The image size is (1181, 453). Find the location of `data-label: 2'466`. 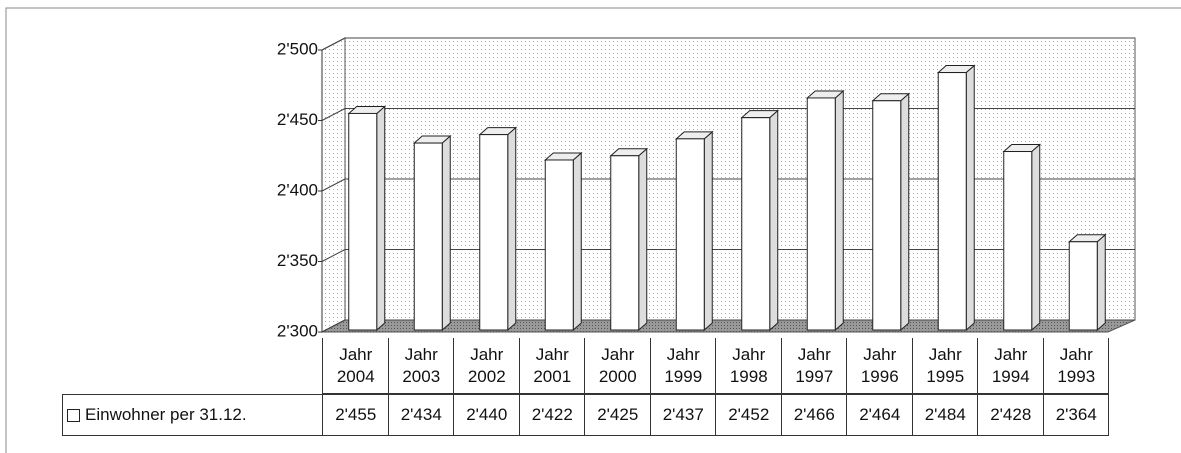

data-label: 2'466 is located at coordinates (813, 415).